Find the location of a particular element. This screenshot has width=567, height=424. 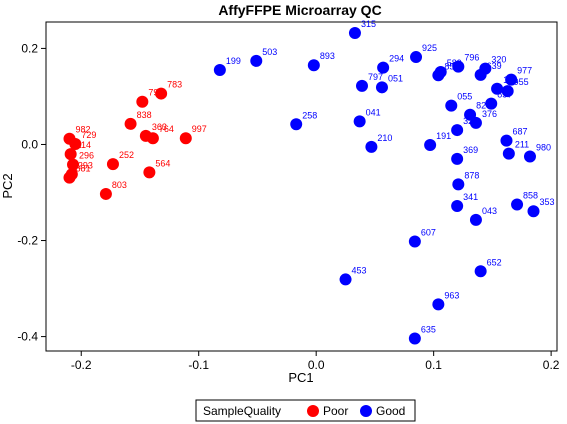

y-axis: -0.4 -0.2 0.0 0.2 is located at coordinates (31, 192).